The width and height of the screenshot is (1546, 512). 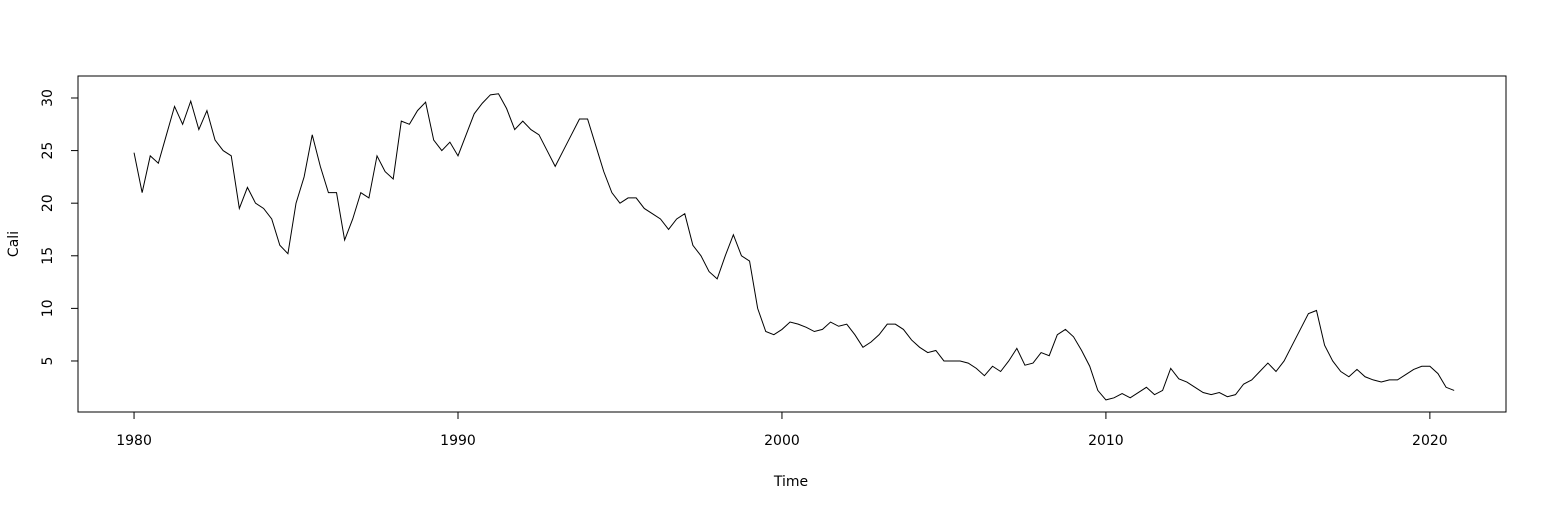 I want to click on x-tick-label: 1980, so click(x=134, y=441).